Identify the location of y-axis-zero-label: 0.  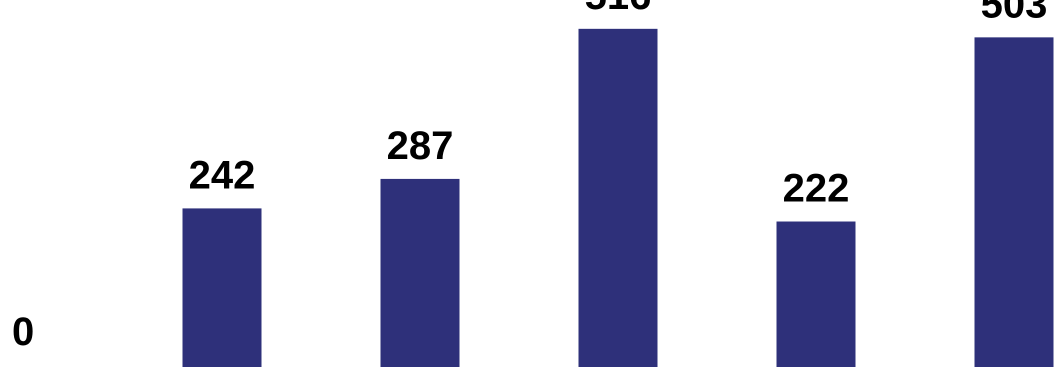
(23, 332).